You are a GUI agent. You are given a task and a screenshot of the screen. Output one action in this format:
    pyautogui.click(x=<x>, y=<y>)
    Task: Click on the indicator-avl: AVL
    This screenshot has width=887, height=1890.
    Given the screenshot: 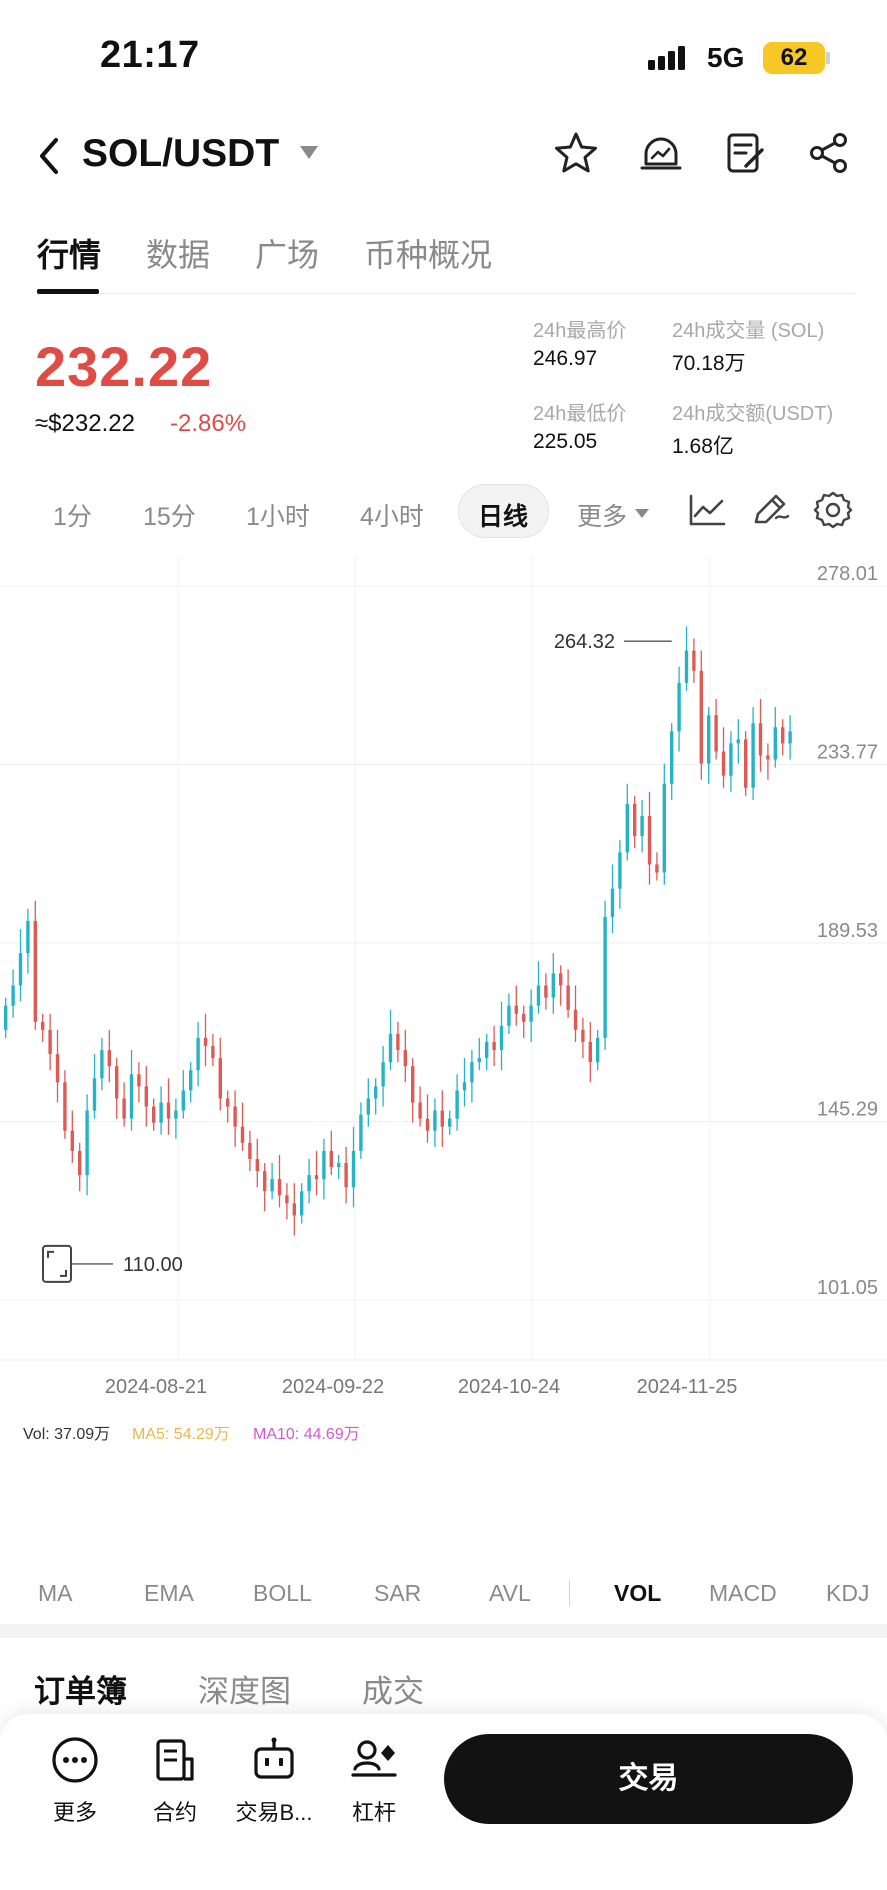 What is the action you would take?
    pyautogui.click(x=510, y=1593)
    